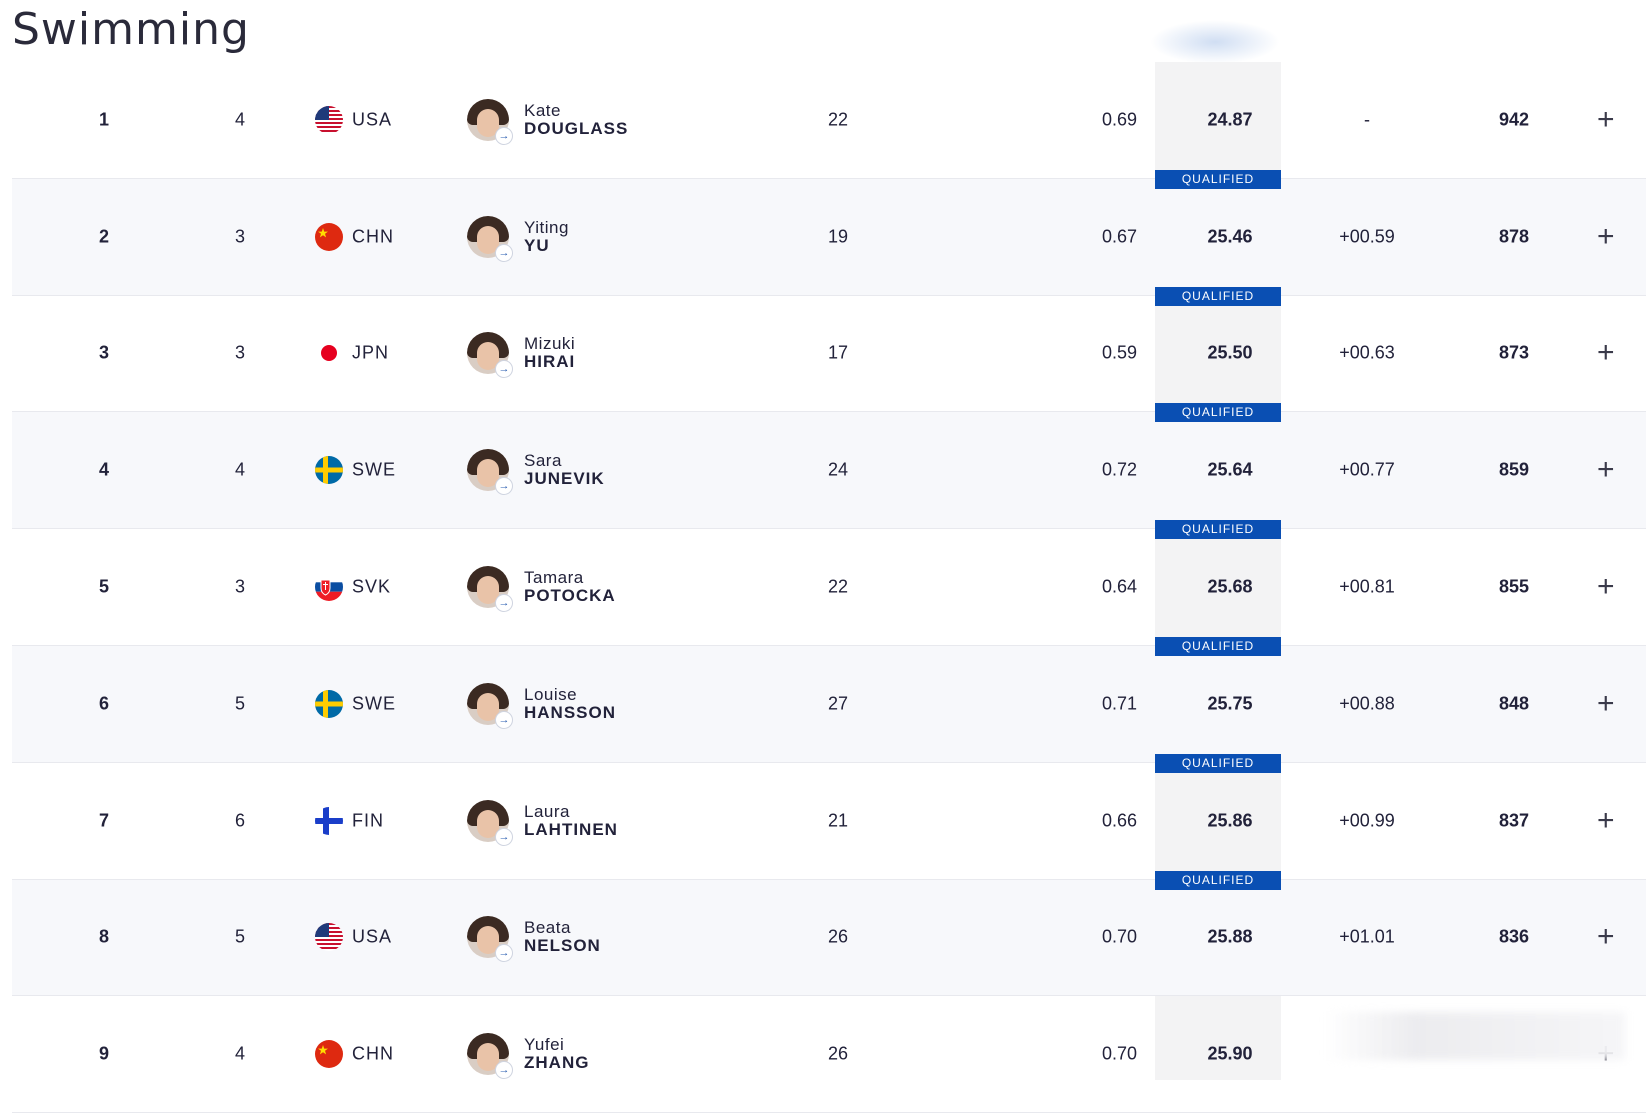 The image size is (1646, 1113). I want to click on athlete-first-name: Sara, so click(543, 461).